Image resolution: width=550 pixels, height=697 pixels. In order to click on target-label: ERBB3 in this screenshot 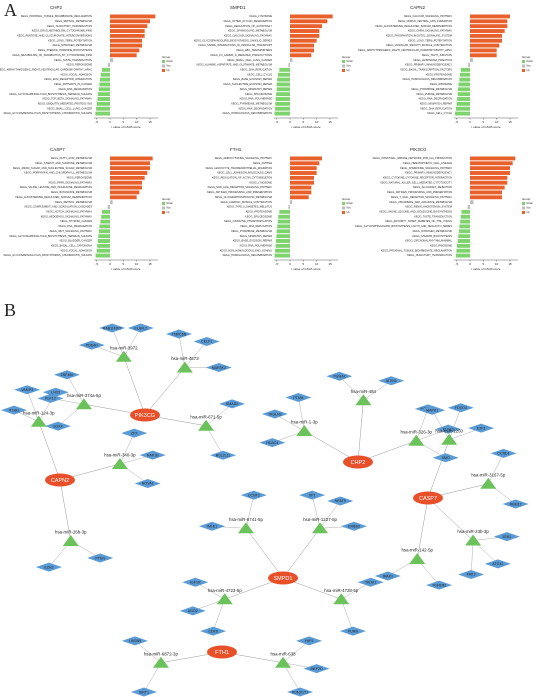, I will do `click(354, 527)`.